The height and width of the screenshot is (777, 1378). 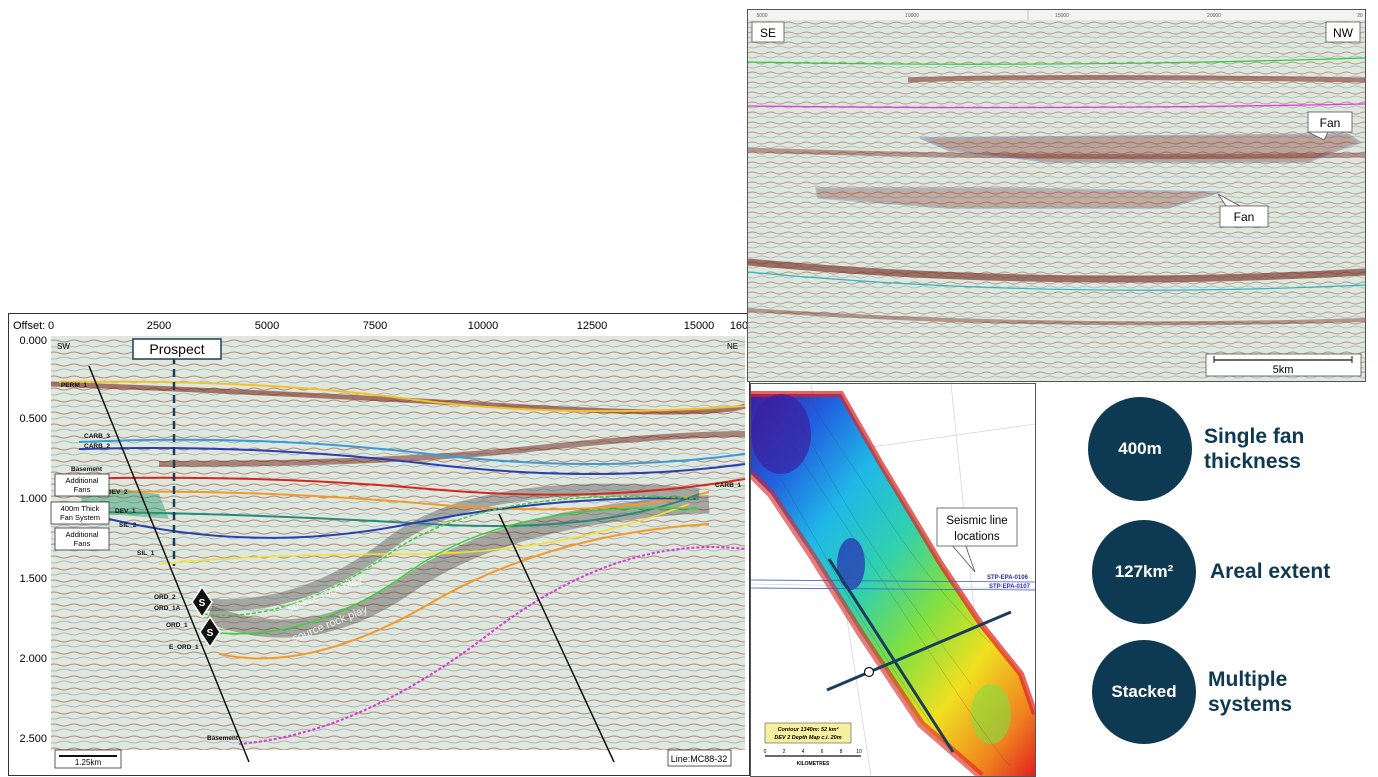 I want to click on horizon-label: ORD_1, so click(x=177, y=625).